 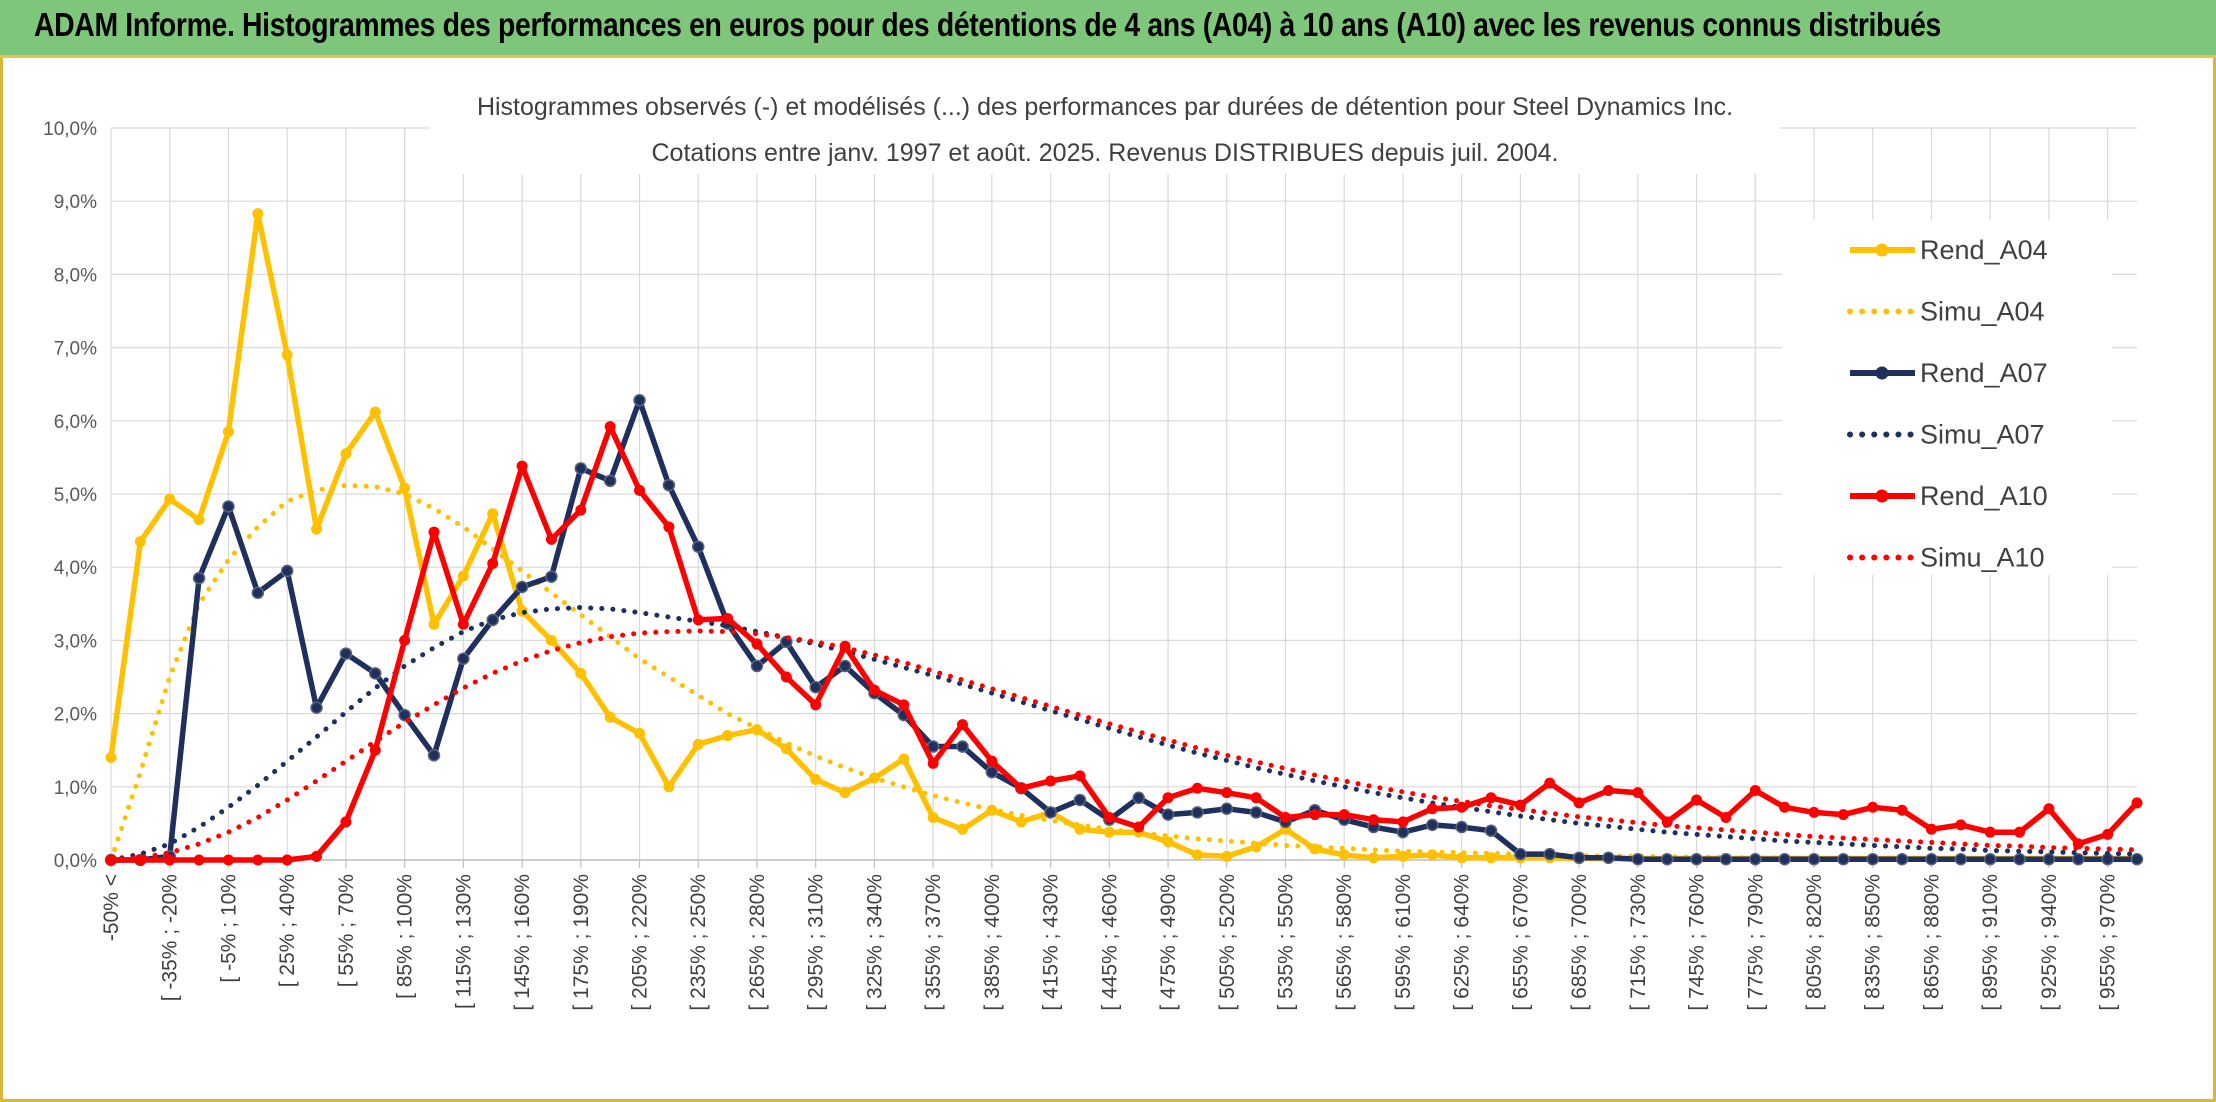 I want to click on x-tick-label: [ 565% ; 580%, so click(x=1344, y=942).